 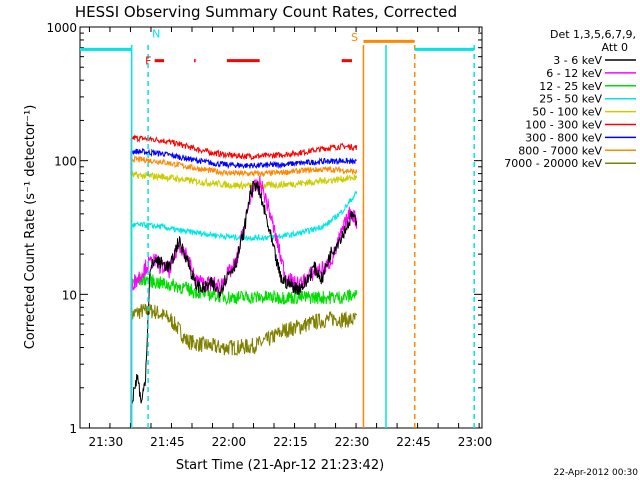 I want to click on x-tick-label: 23:00, so click(x=475, y=442).